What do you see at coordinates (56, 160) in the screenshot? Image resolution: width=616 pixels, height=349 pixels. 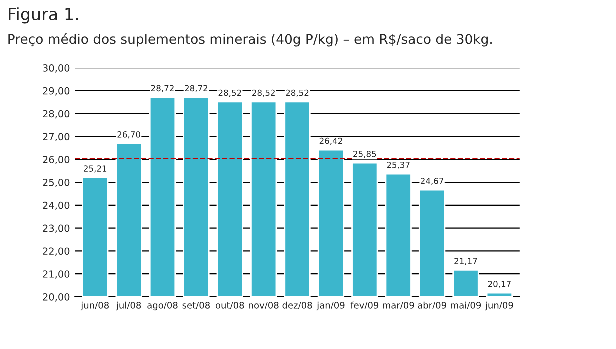 I see `y-tick-label: 26,00` at bounding box center [56, 160].